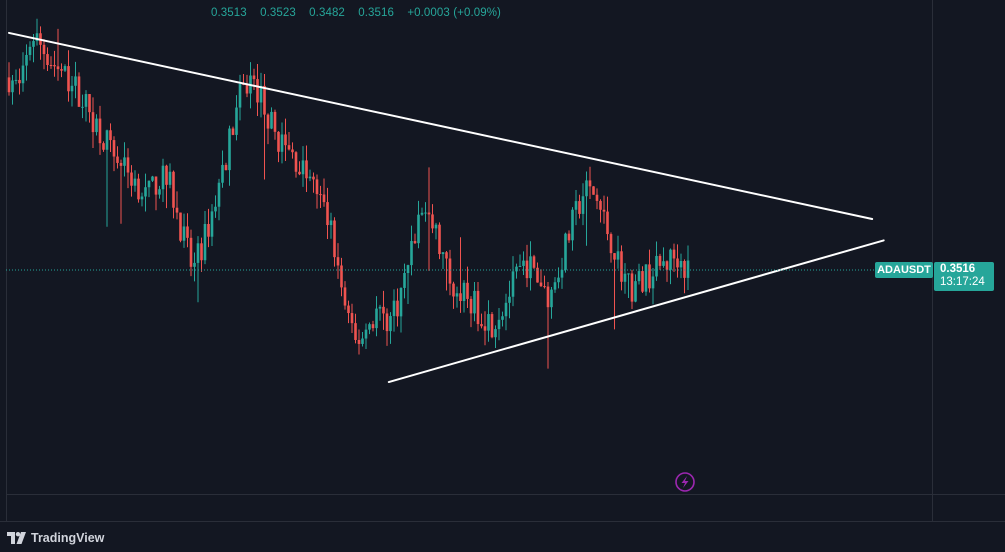  Describe the element at coordinates (454, 13) in the screenshot. I see `ohlc-change: +0.0003 (+0.09%)` at that location.